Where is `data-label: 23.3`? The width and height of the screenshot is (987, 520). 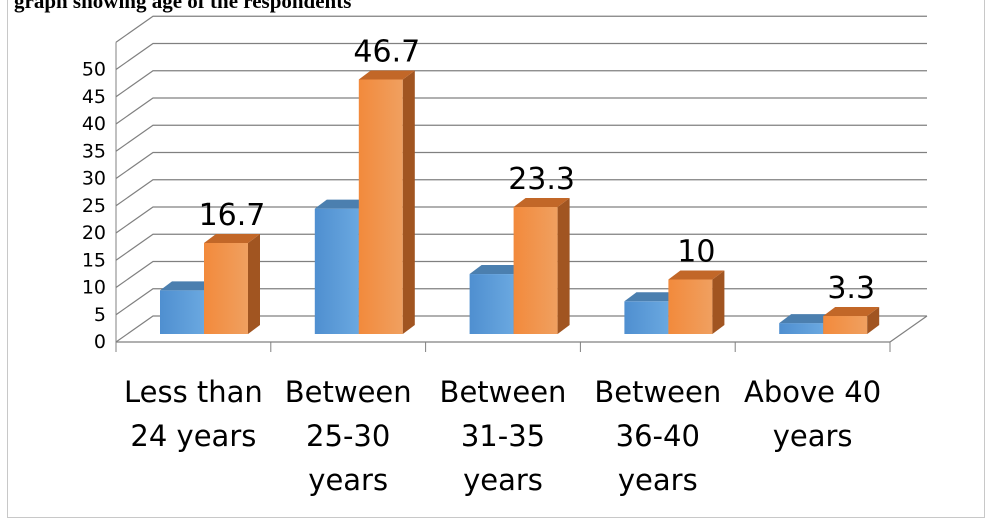 data-label: 23.3 is located at coordinates (541, 179).